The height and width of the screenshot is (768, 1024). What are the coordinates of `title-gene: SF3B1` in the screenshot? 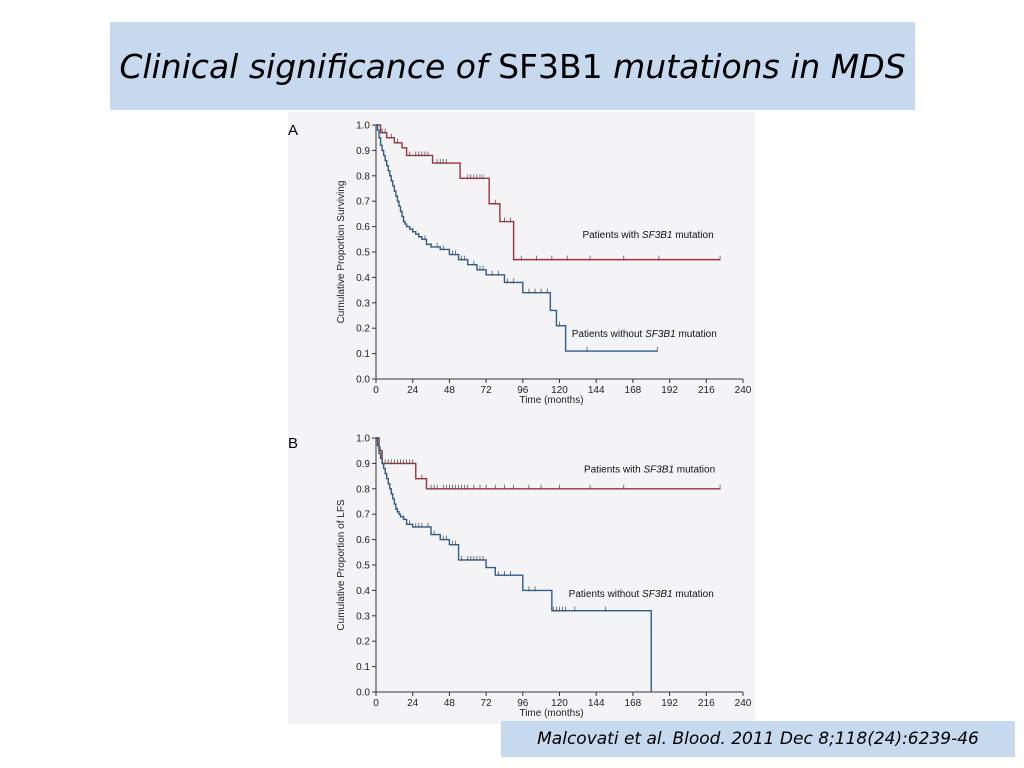 It's located at (550, 66).